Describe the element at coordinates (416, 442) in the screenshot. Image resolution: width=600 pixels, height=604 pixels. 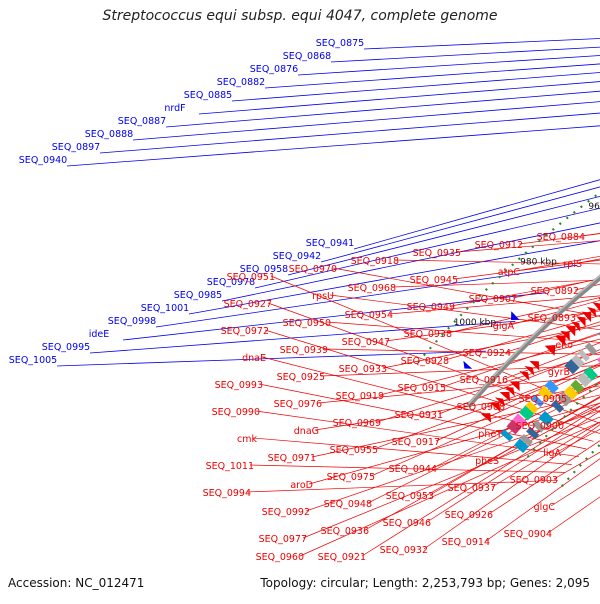
I see `gene-label-forward: SEQ_0917` at that location.